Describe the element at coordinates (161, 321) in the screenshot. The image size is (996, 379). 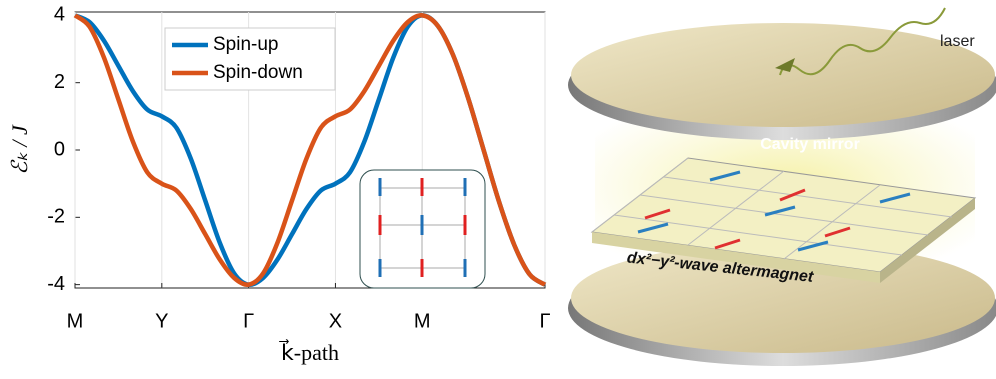
I see `x-tick-label: Y` at that location.